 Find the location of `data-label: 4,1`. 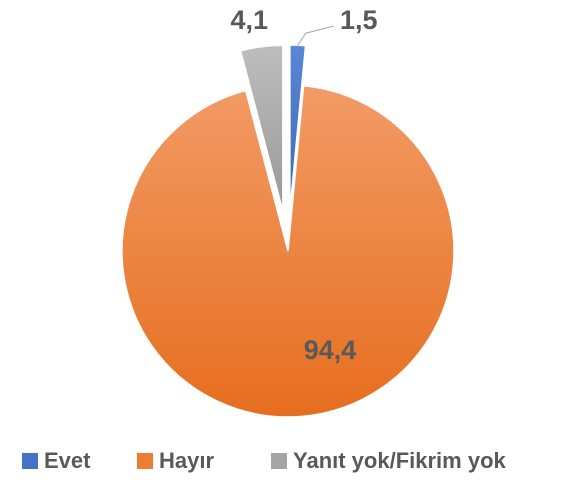

data-label: 4,1 is located at coordinates (249, 20).